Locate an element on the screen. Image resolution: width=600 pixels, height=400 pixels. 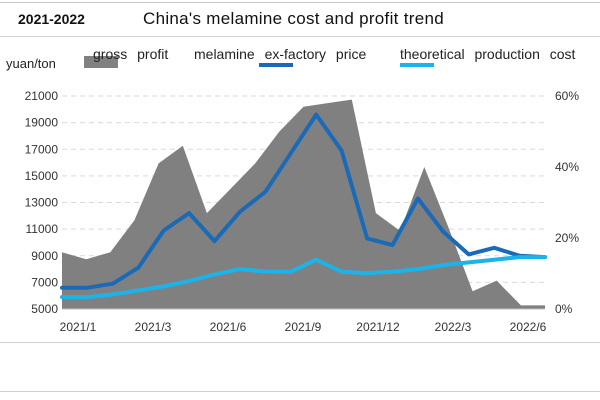
y-tick-label: 21000 is located at coordinates (42, 96).